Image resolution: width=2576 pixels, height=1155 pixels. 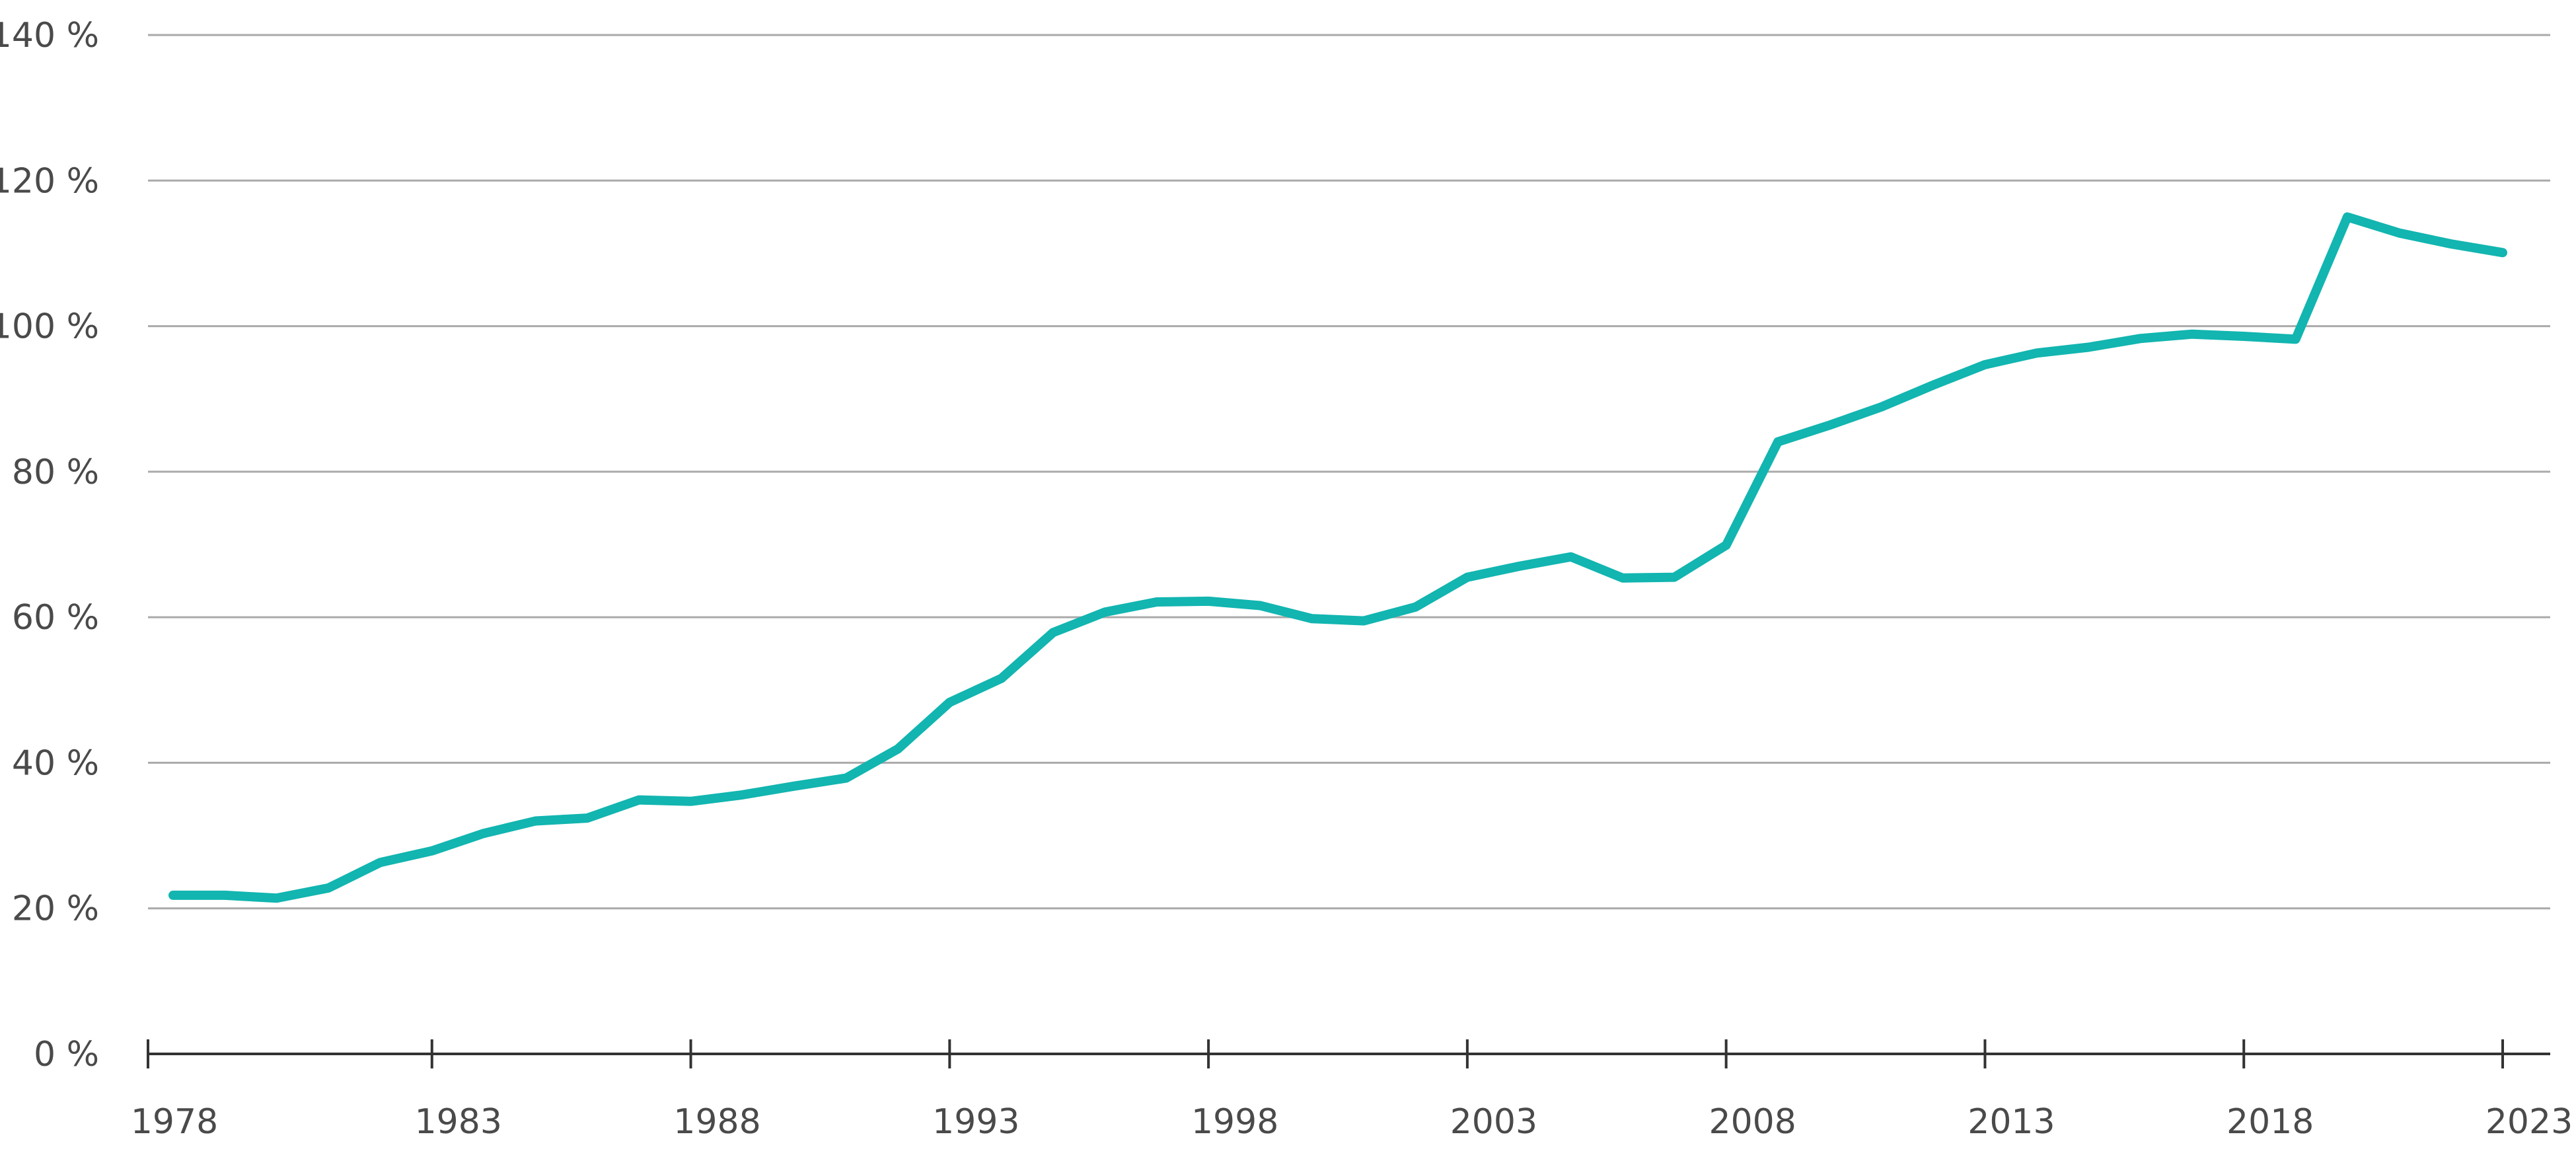 I want to click on y-tick-label: 140 %, so click(x=49, y=36).